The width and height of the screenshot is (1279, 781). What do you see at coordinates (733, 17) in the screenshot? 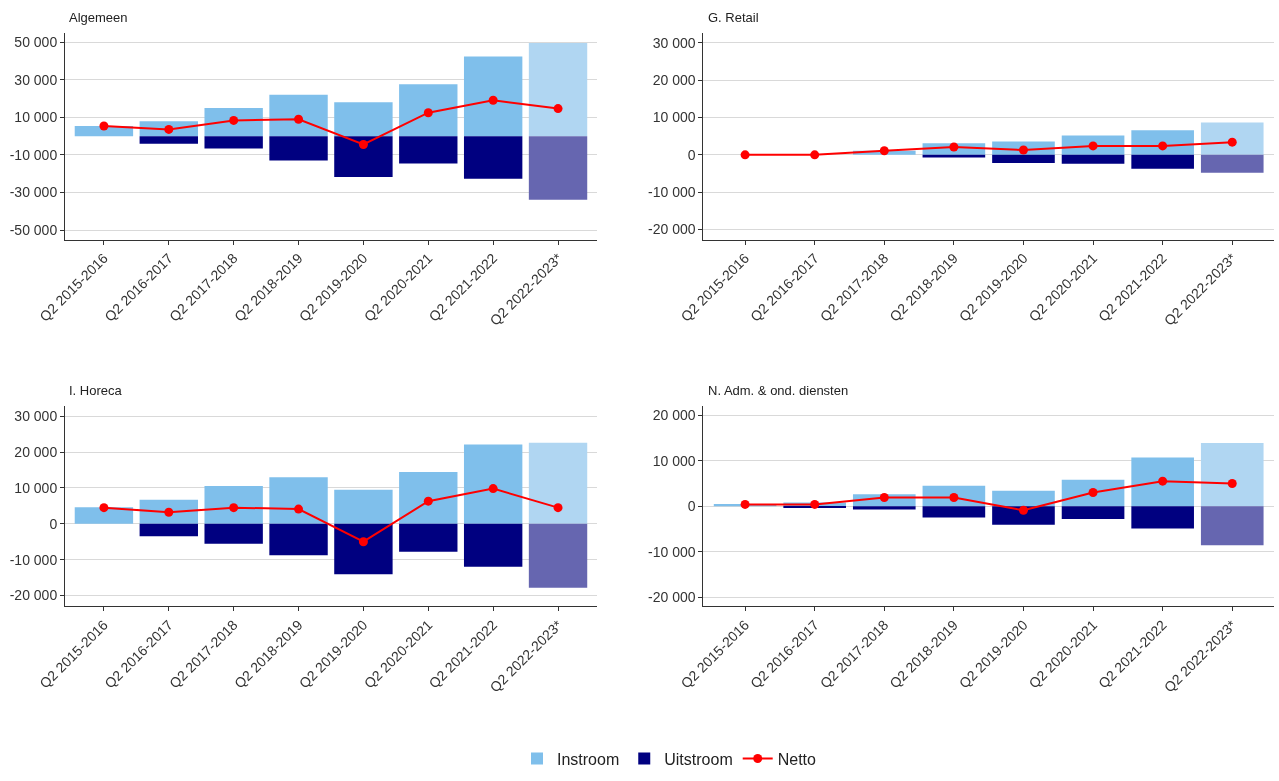
I see `chart-title: G. Retail` at bounding box center [733, 17].